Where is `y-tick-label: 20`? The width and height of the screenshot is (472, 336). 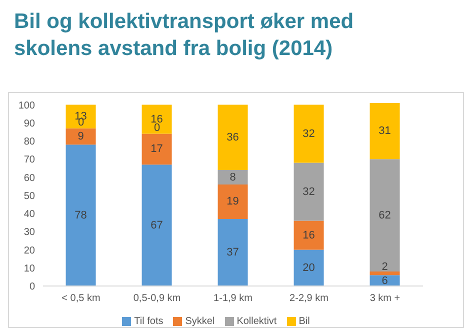
y-tick-label: 20 is located at coordinates (30, 250).